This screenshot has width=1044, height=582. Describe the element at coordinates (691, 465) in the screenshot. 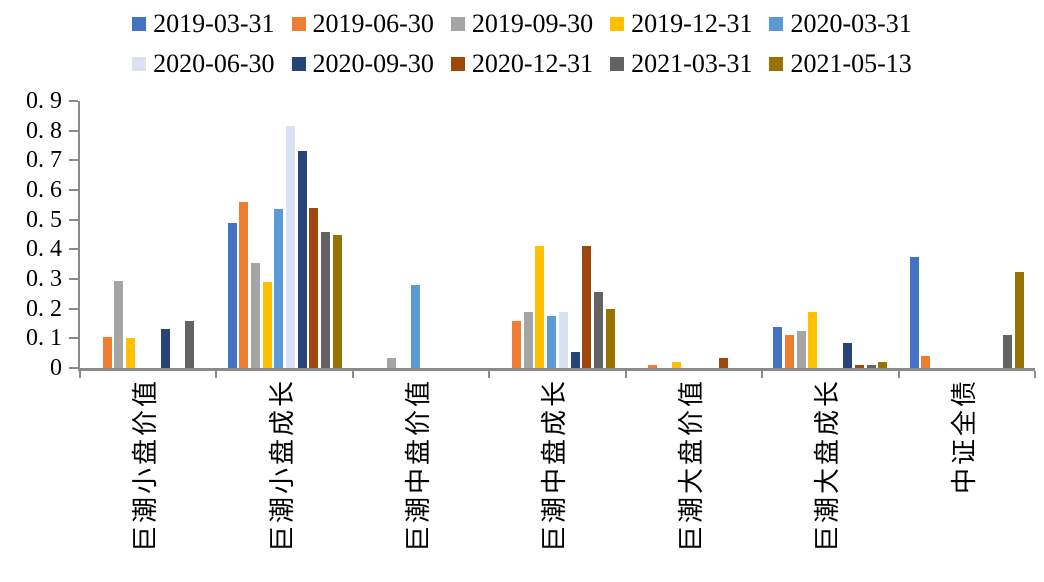

I see `x-axis-label: 巨潮大盘价值` at that location.